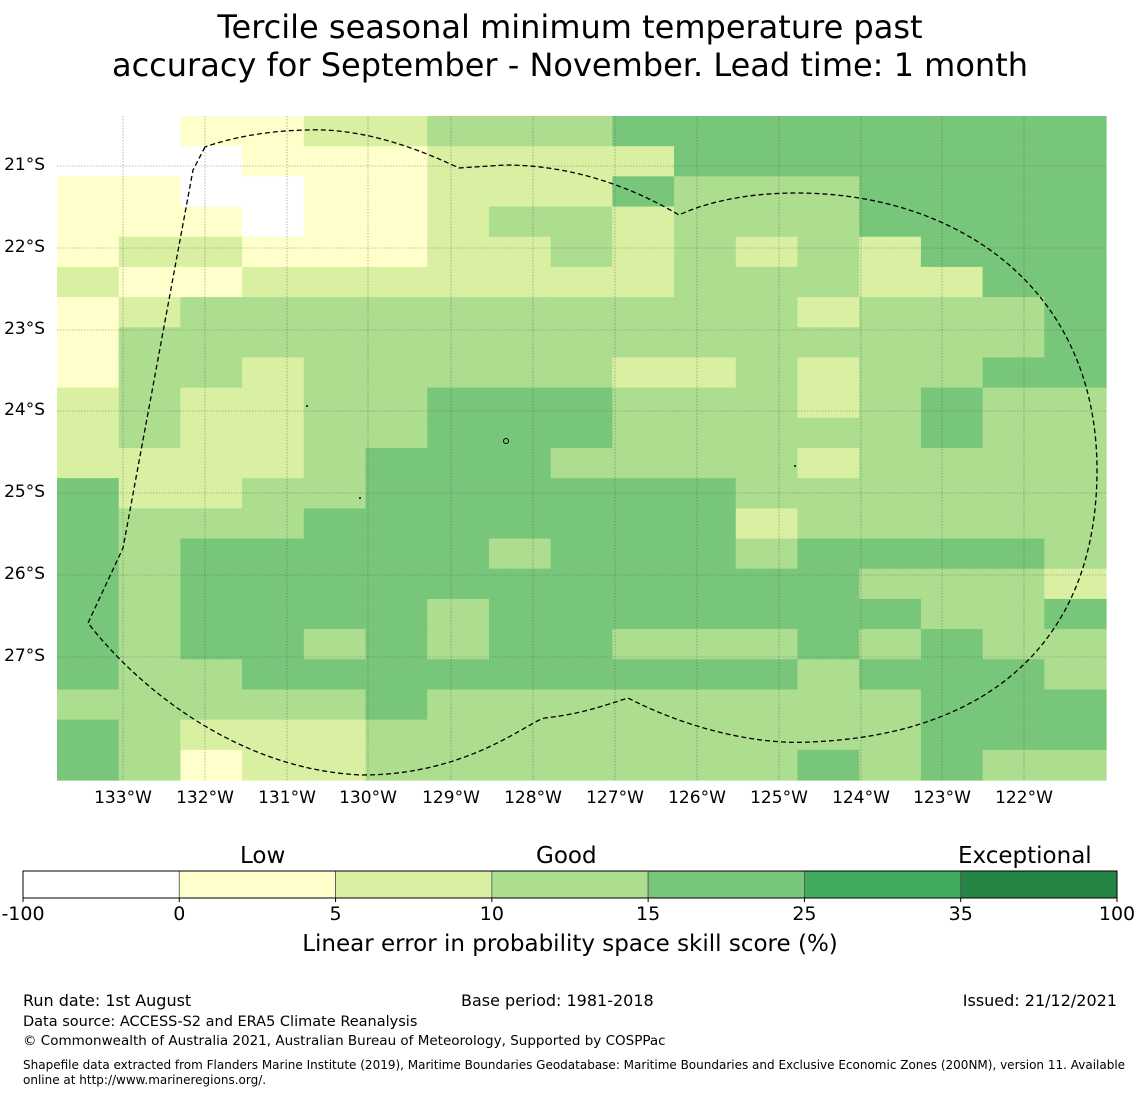  What do you see at coordinates (263, 856) in the screenshot?
I see `colorbar-label-low: Low` at bounding box center [263, 856].